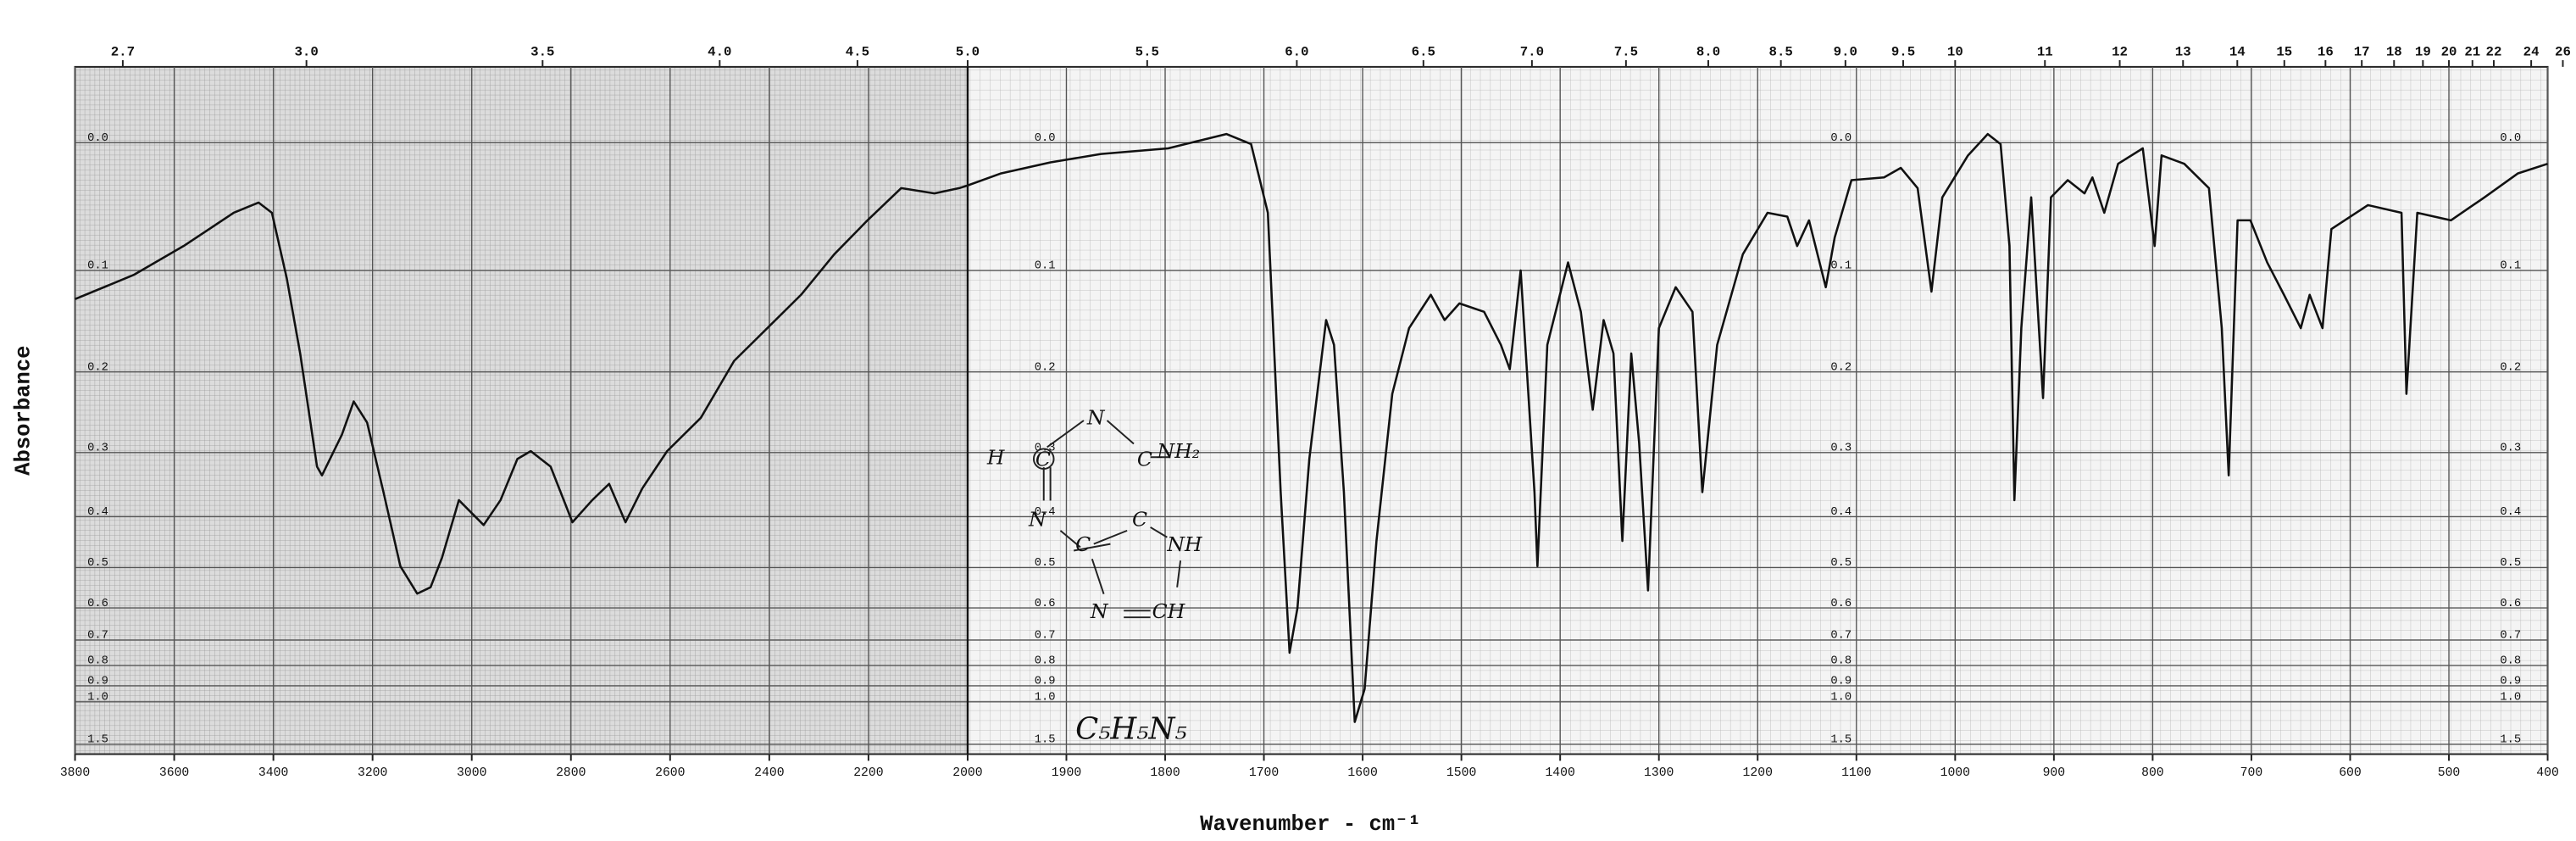 This screenshot has height=841, width=2576. What do you see at coordinates (2563, 51) in the screenshot?
I see `x2-tick-label: 26` at bounding box center [2563, 51].